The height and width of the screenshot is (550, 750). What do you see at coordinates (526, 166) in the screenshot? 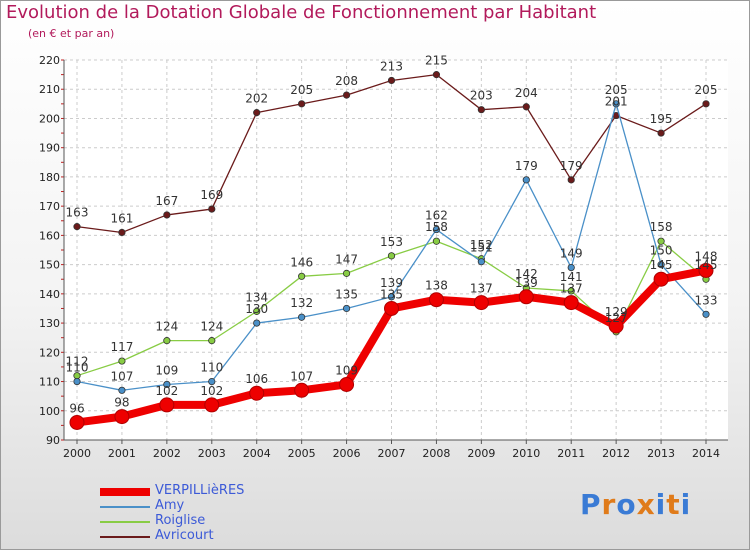
I see `data-label-amy: 179` at bounding box center [526, 166].